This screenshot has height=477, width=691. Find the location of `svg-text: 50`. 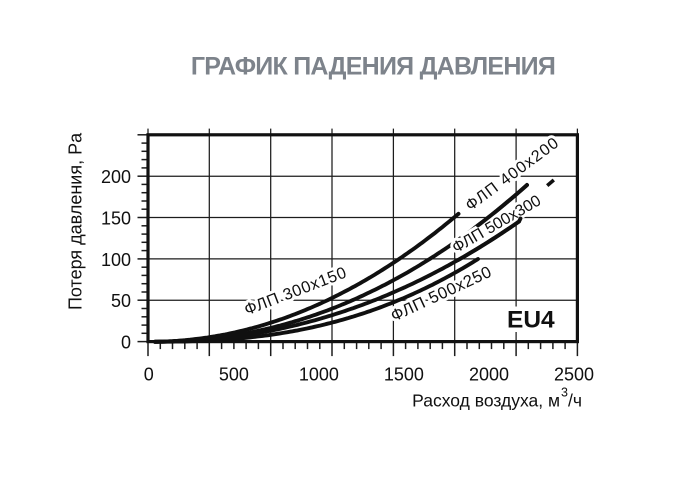

svg-text: 50 is located at coordinates (121, 301).